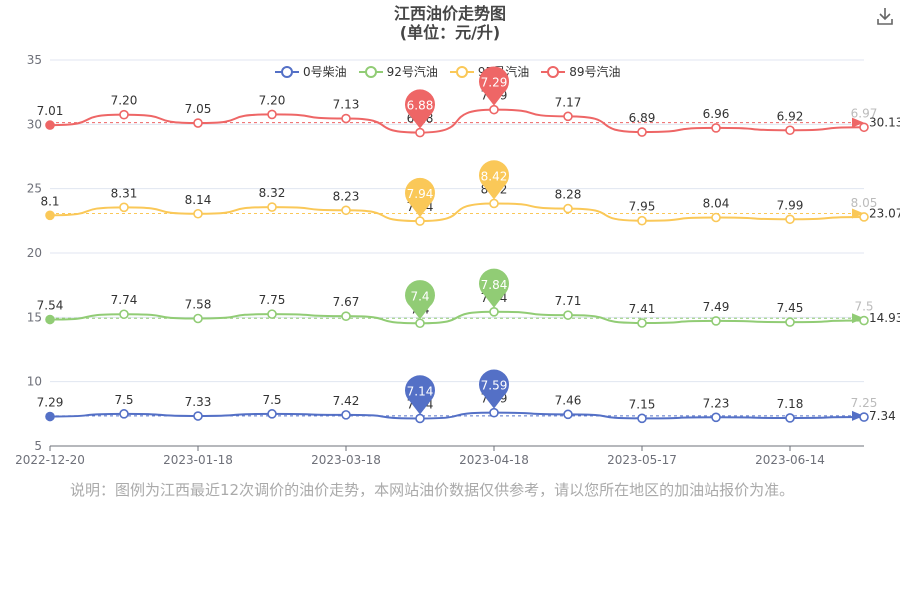  I want to click on data-label: 8.28, so click(568, 195).